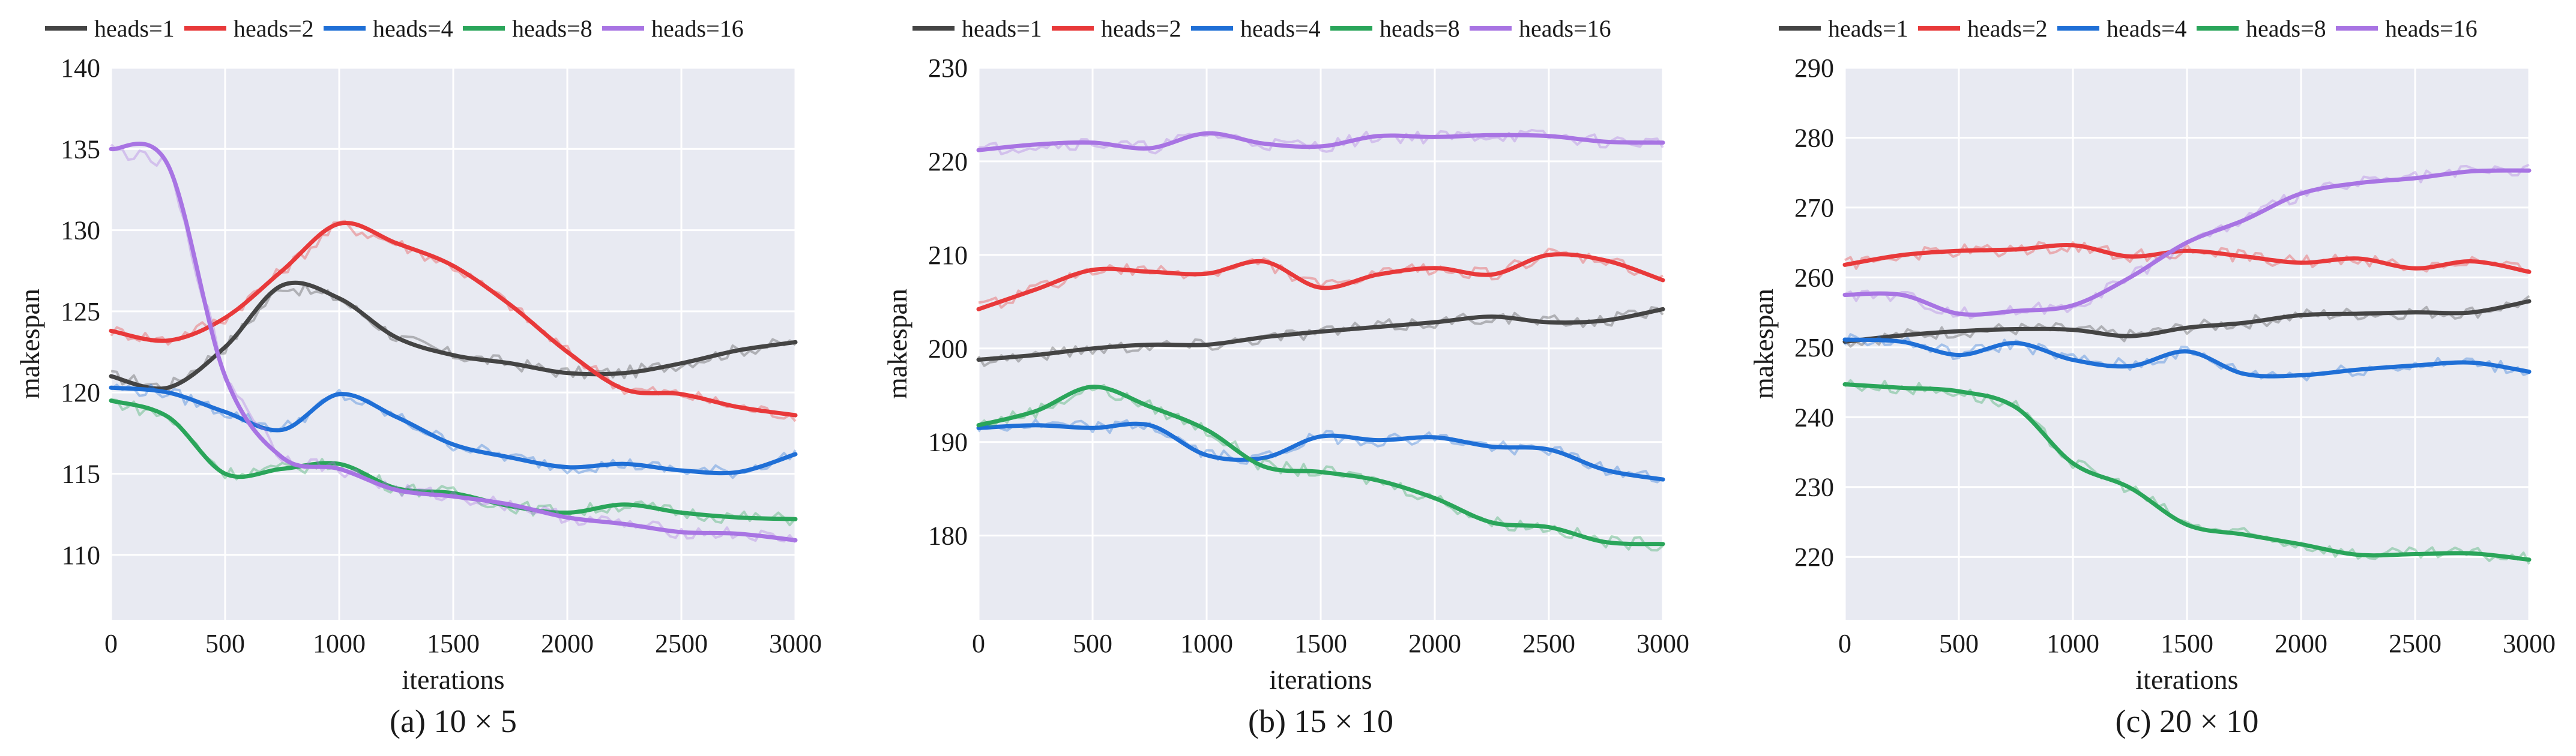 This screenshot has width=2576, height=756. What do you see at coordinates (413, 28) in the screenshot?
I see `legend-label-a-heads-4: heads=4` at bounding box center [413, 28].